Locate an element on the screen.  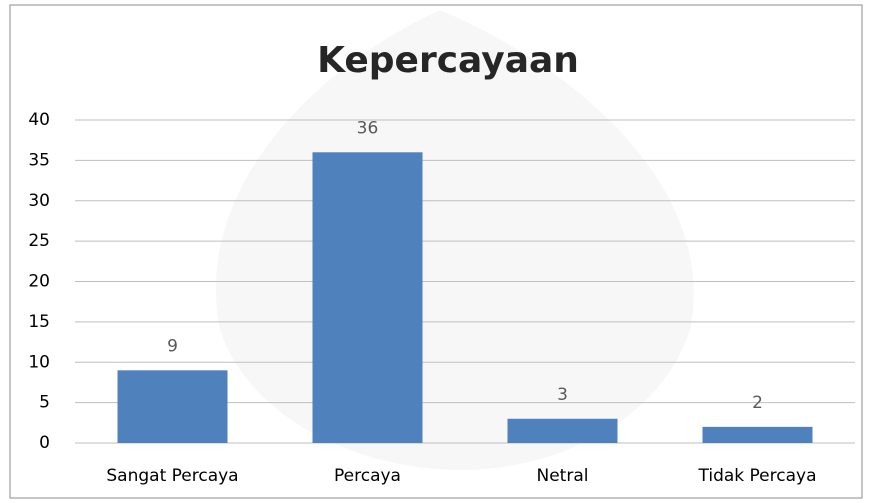
x-tick-label: Sangat Percaya is located at coordinates (172, 476).